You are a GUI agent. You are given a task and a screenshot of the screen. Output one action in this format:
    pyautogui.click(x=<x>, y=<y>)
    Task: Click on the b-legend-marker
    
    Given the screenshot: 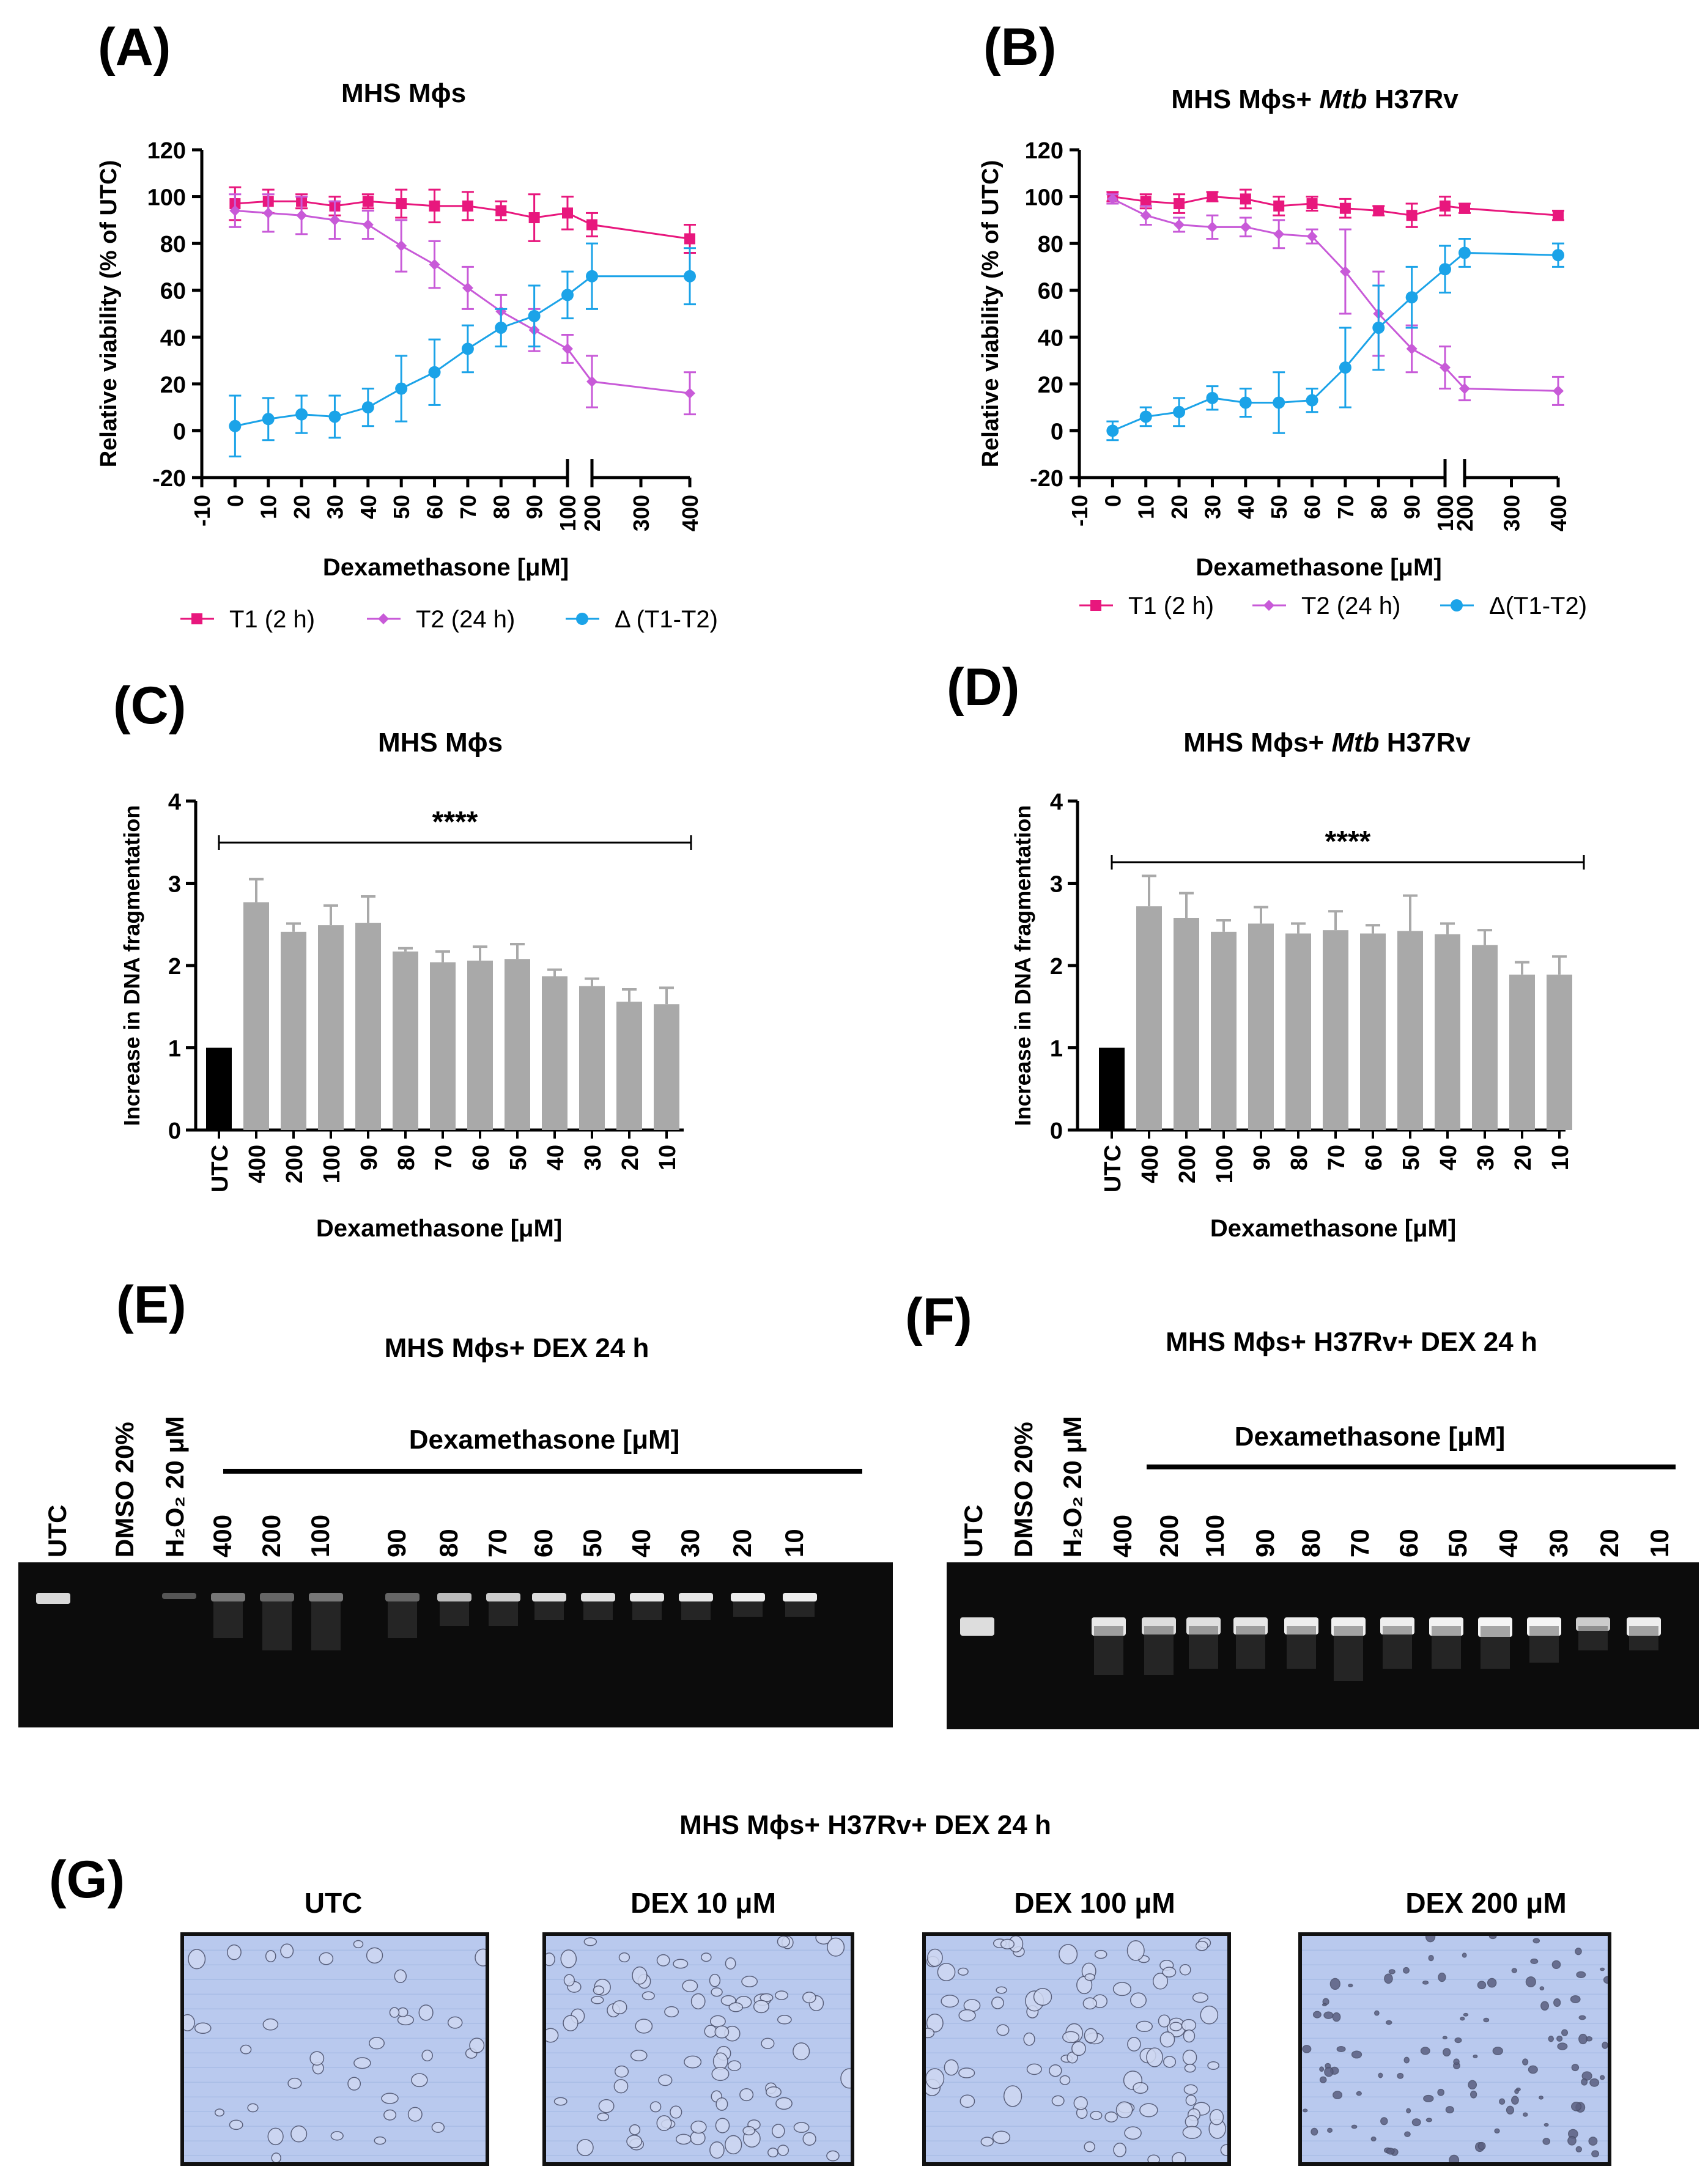 What is the action you would take?
    pyautogui.click(x=1269, y=606)
    